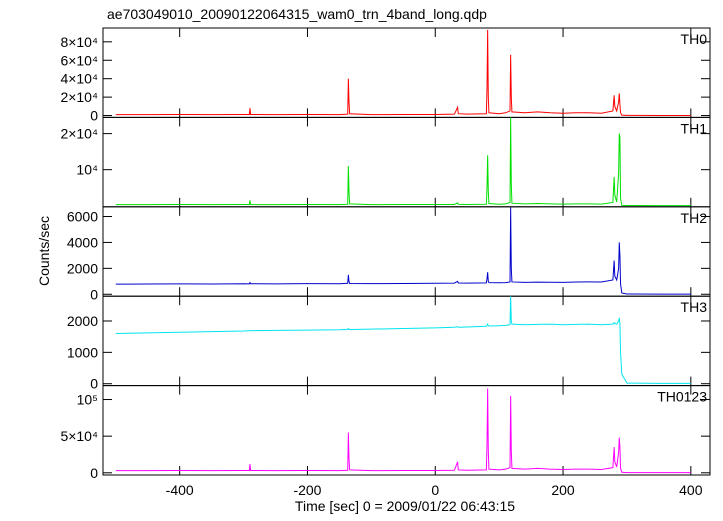 This screenshot has width=723, height=521. Describe the element at coordinates (79, 436) in the screenshot. I see `y-tick-label: 5×10⁴` at that location.